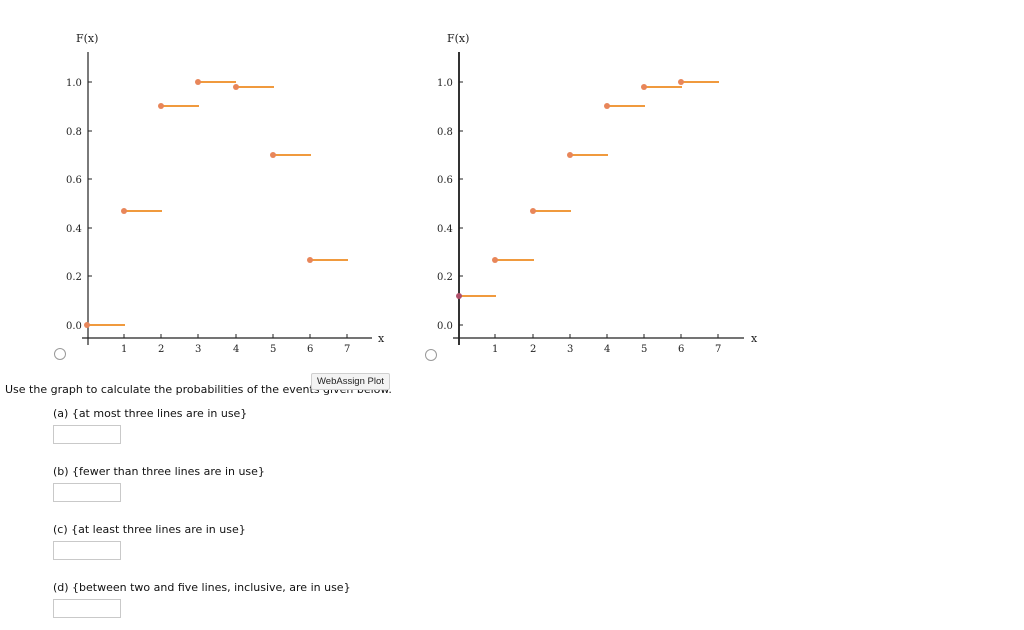  Describe the element at coordinates (754, 338) in the screenshot. I see `right-x-axis-label: x` at that location.